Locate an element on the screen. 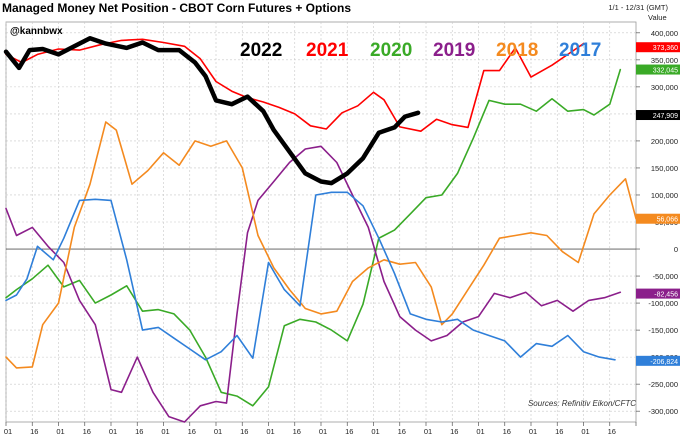 This screenshot has height=438, width=680. legend: 2022 2021 2020 2019 2018 2017 is located at coordinates (420, 50).